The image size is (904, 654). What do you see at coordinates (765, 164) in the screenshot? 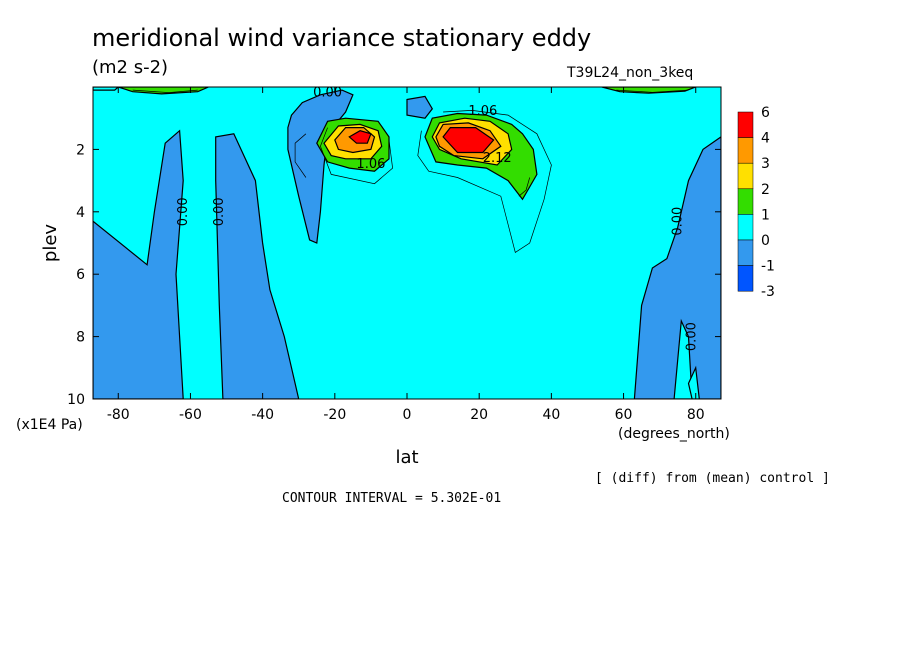
I see `colorbar-label: 3` at bounding box center [765, 164].